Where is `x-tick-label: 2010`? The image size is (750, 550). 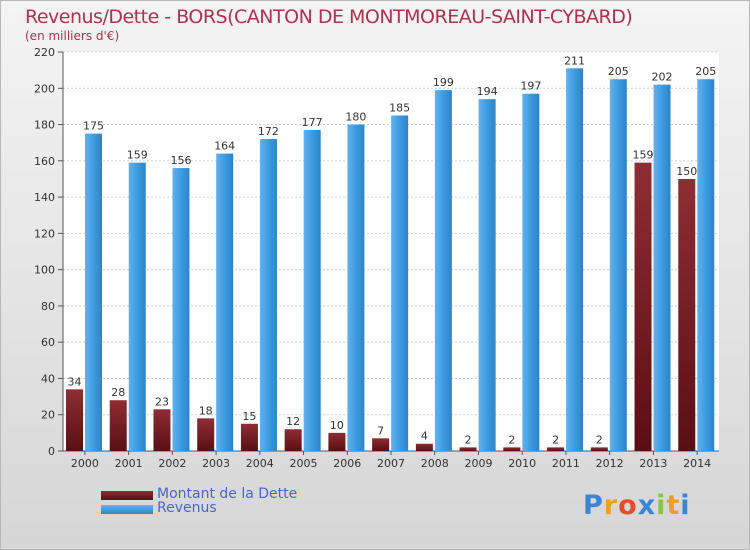
x-tick-label: 2010 is located at coordinates (522, 463).